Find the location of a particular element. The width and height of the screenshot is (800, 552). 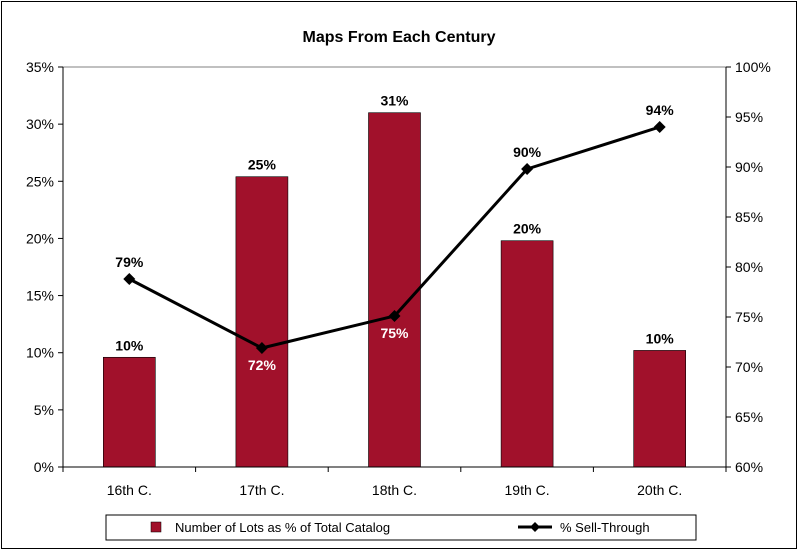

bar-label-2: 31% is located at coordinates (394, 101).